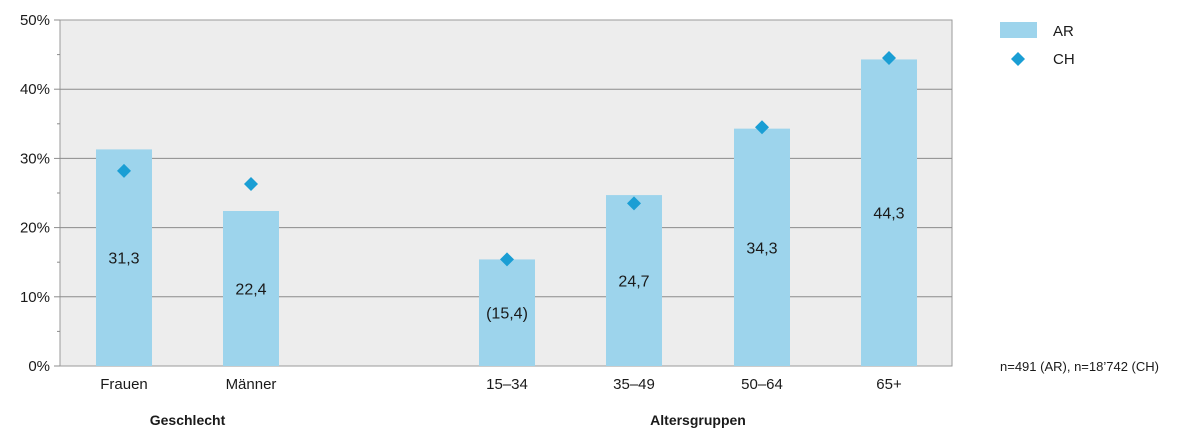 Image resolution: width=1194 pixels, height=430 pixels. I want to click on y-tick-label: 0%, so click(39, 366).